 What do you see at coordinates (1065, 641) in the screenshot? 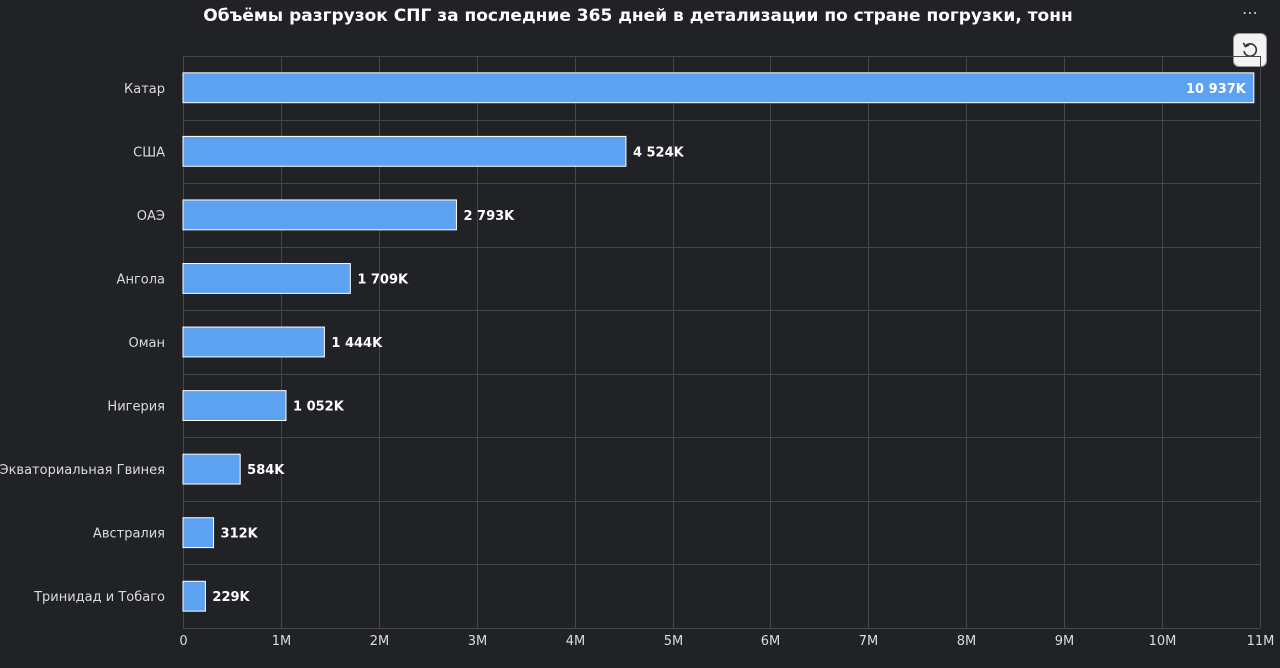
I see `x-tick-label: 9M` at bounding box center [1065, 641].